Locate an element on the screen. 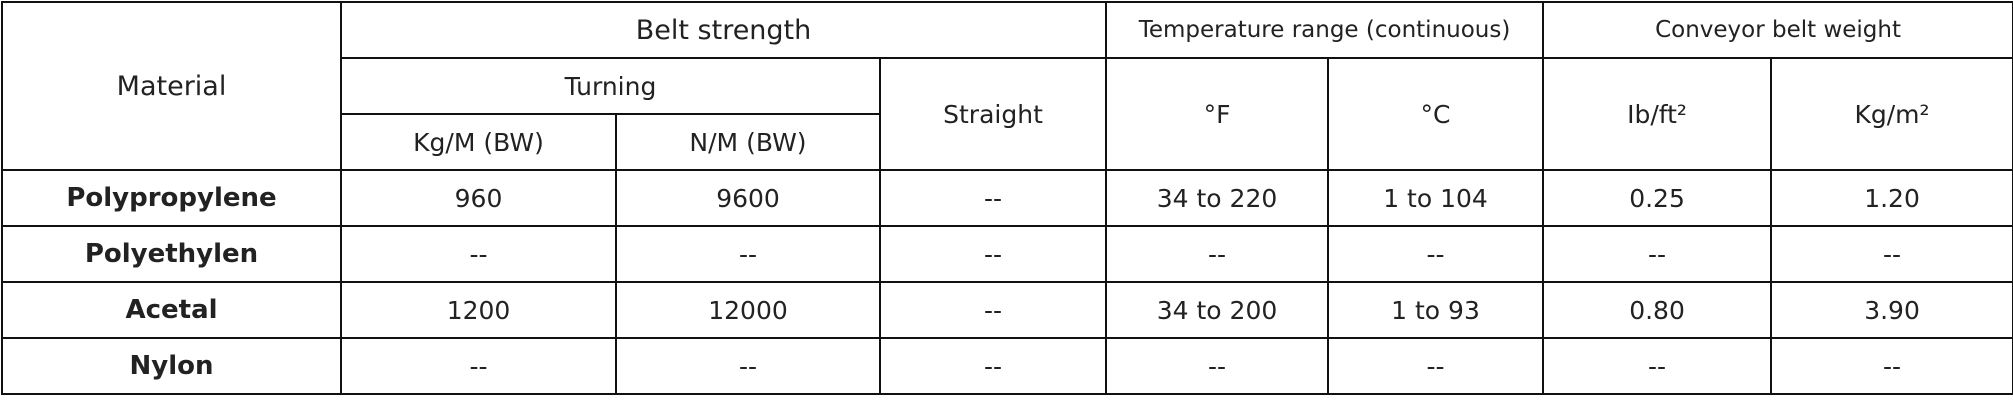  value-cell: 1 to 104 is located at coordinates (1436, 198).